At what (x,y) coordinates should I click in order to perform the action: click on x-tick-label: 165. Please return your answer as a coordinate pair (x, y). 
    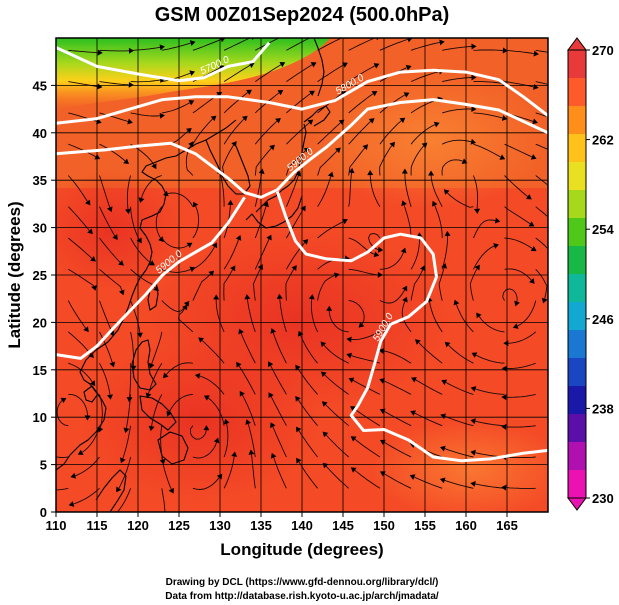
    Looking at the image, I should click on (507, 525).